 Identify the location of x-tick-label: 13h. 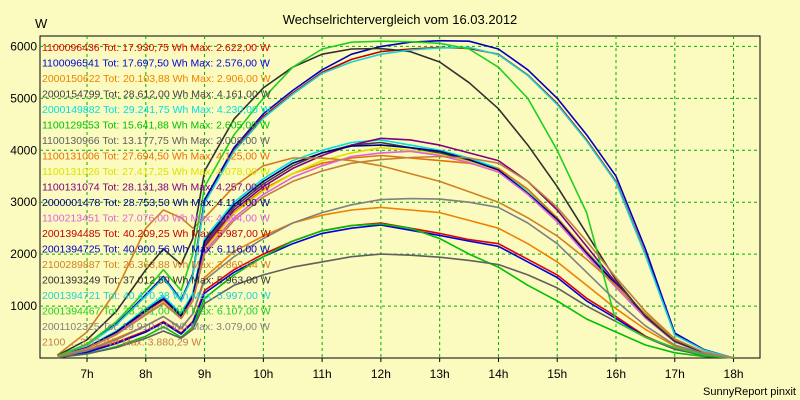
(440, 374).